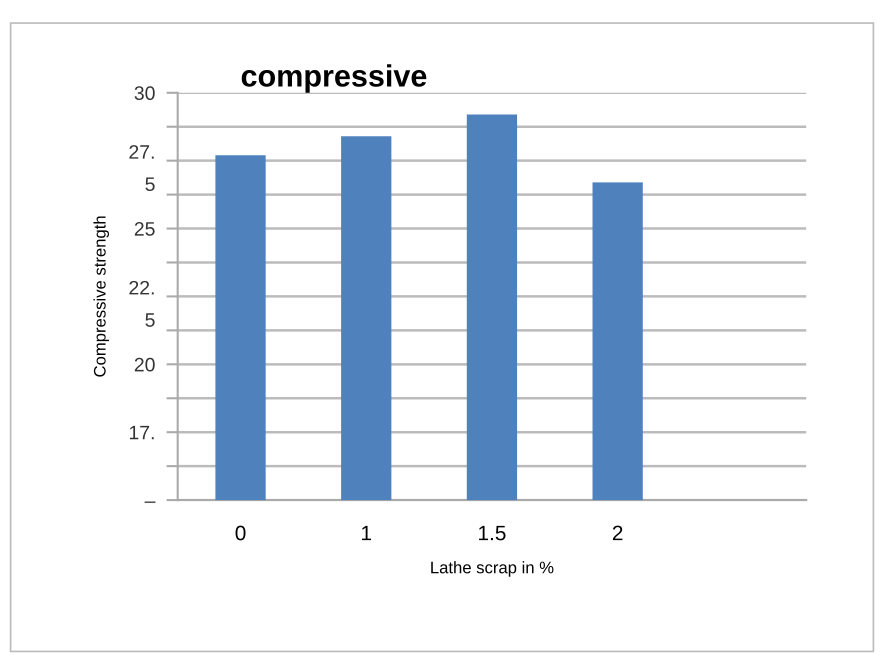 The image size is (884, 658). I want to click on x-tick-label: 1, so click(367, 533).